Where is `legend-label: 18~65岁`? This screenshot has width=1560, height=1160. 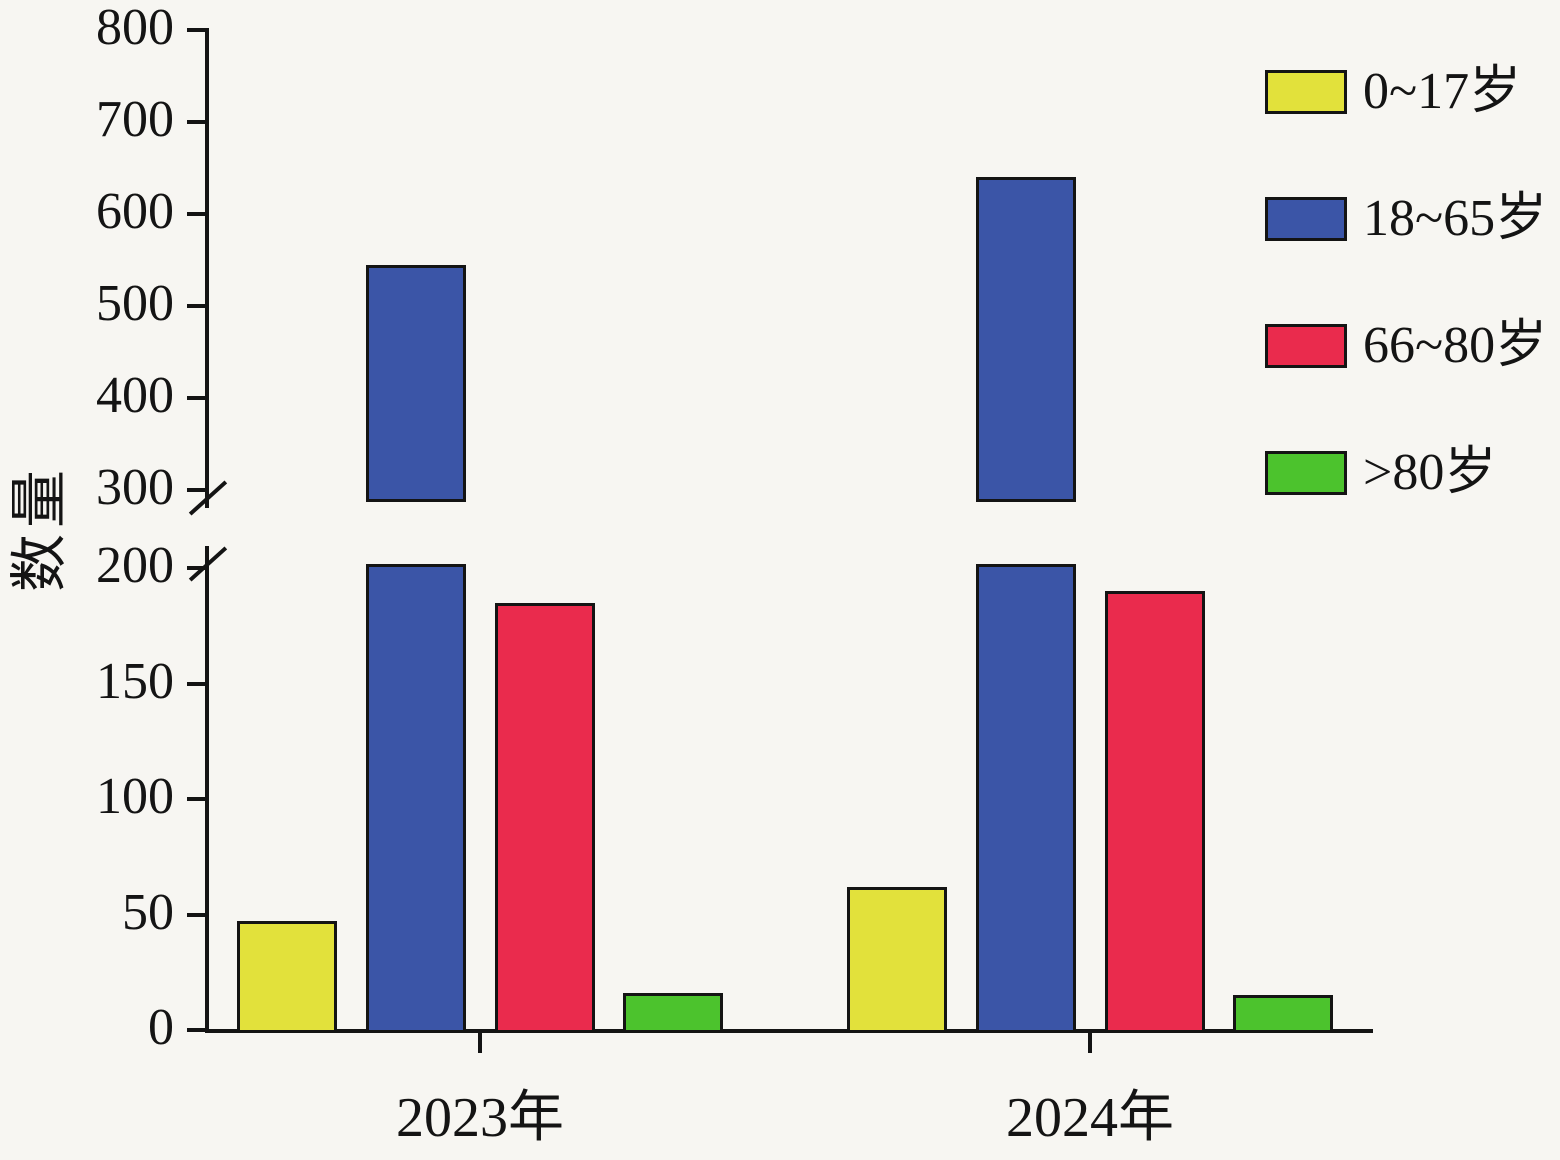 legend-label: 18~65岁 is located at coordinates (1455, 218).